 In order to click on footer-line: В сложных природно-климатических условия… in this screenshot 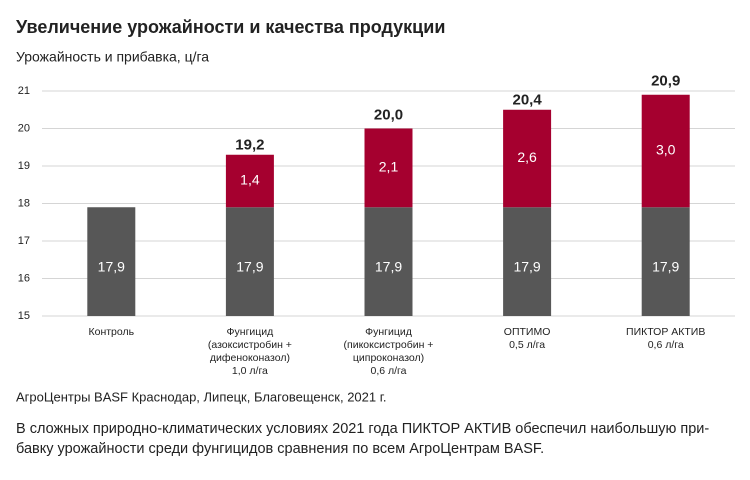, I will do `click(362, 429)`.